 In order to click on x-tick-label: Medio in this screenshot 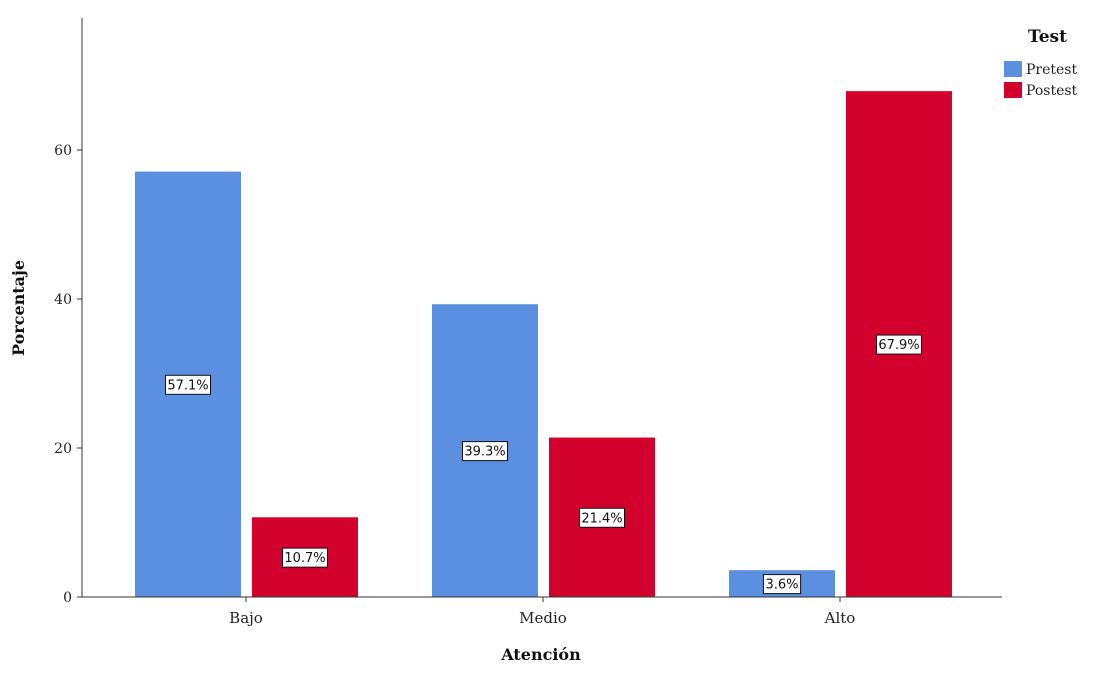, I will do `click(543, 618)`.